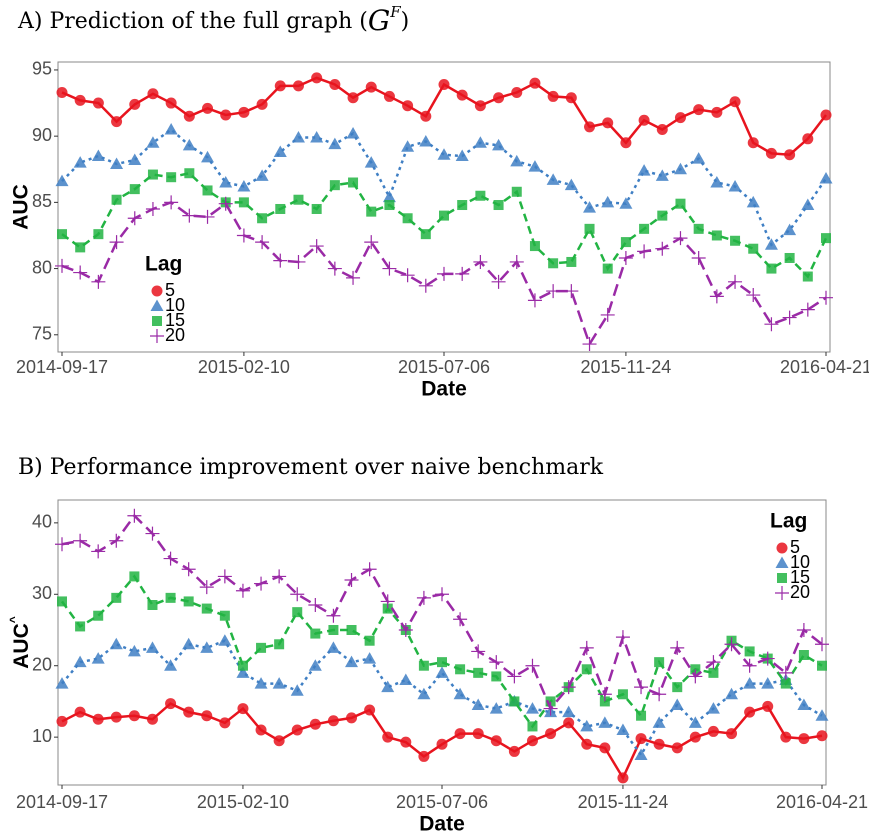 Image resolution: width=869 pixels, height=838 pixels. What do you see at coordinates (192, 21) in the screenshot?
I see `text-part: A) Prediction of the full graph (` at bounding box center [192, 21].